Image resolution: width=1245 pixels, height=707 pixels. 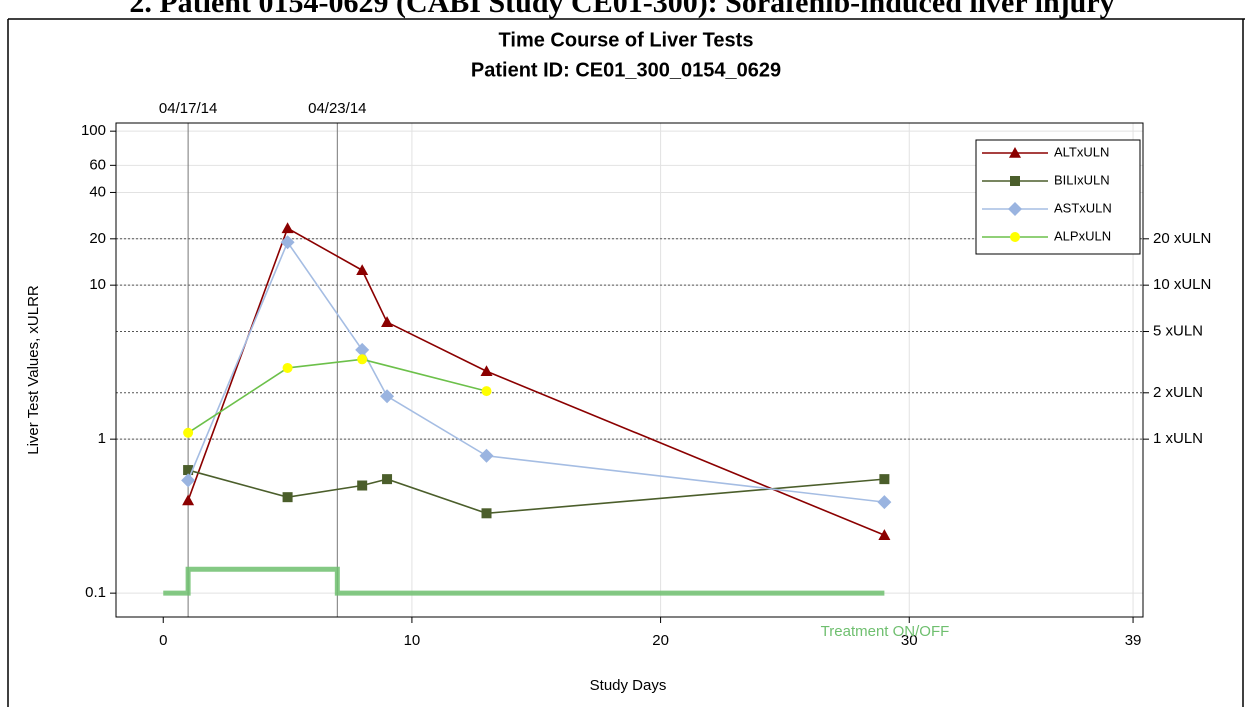 What do you see at coordinates (33, 370) in the screenshot?
I see `y-axis-label: Liver Test Values, xULRR` at bounding box center [33, 370].